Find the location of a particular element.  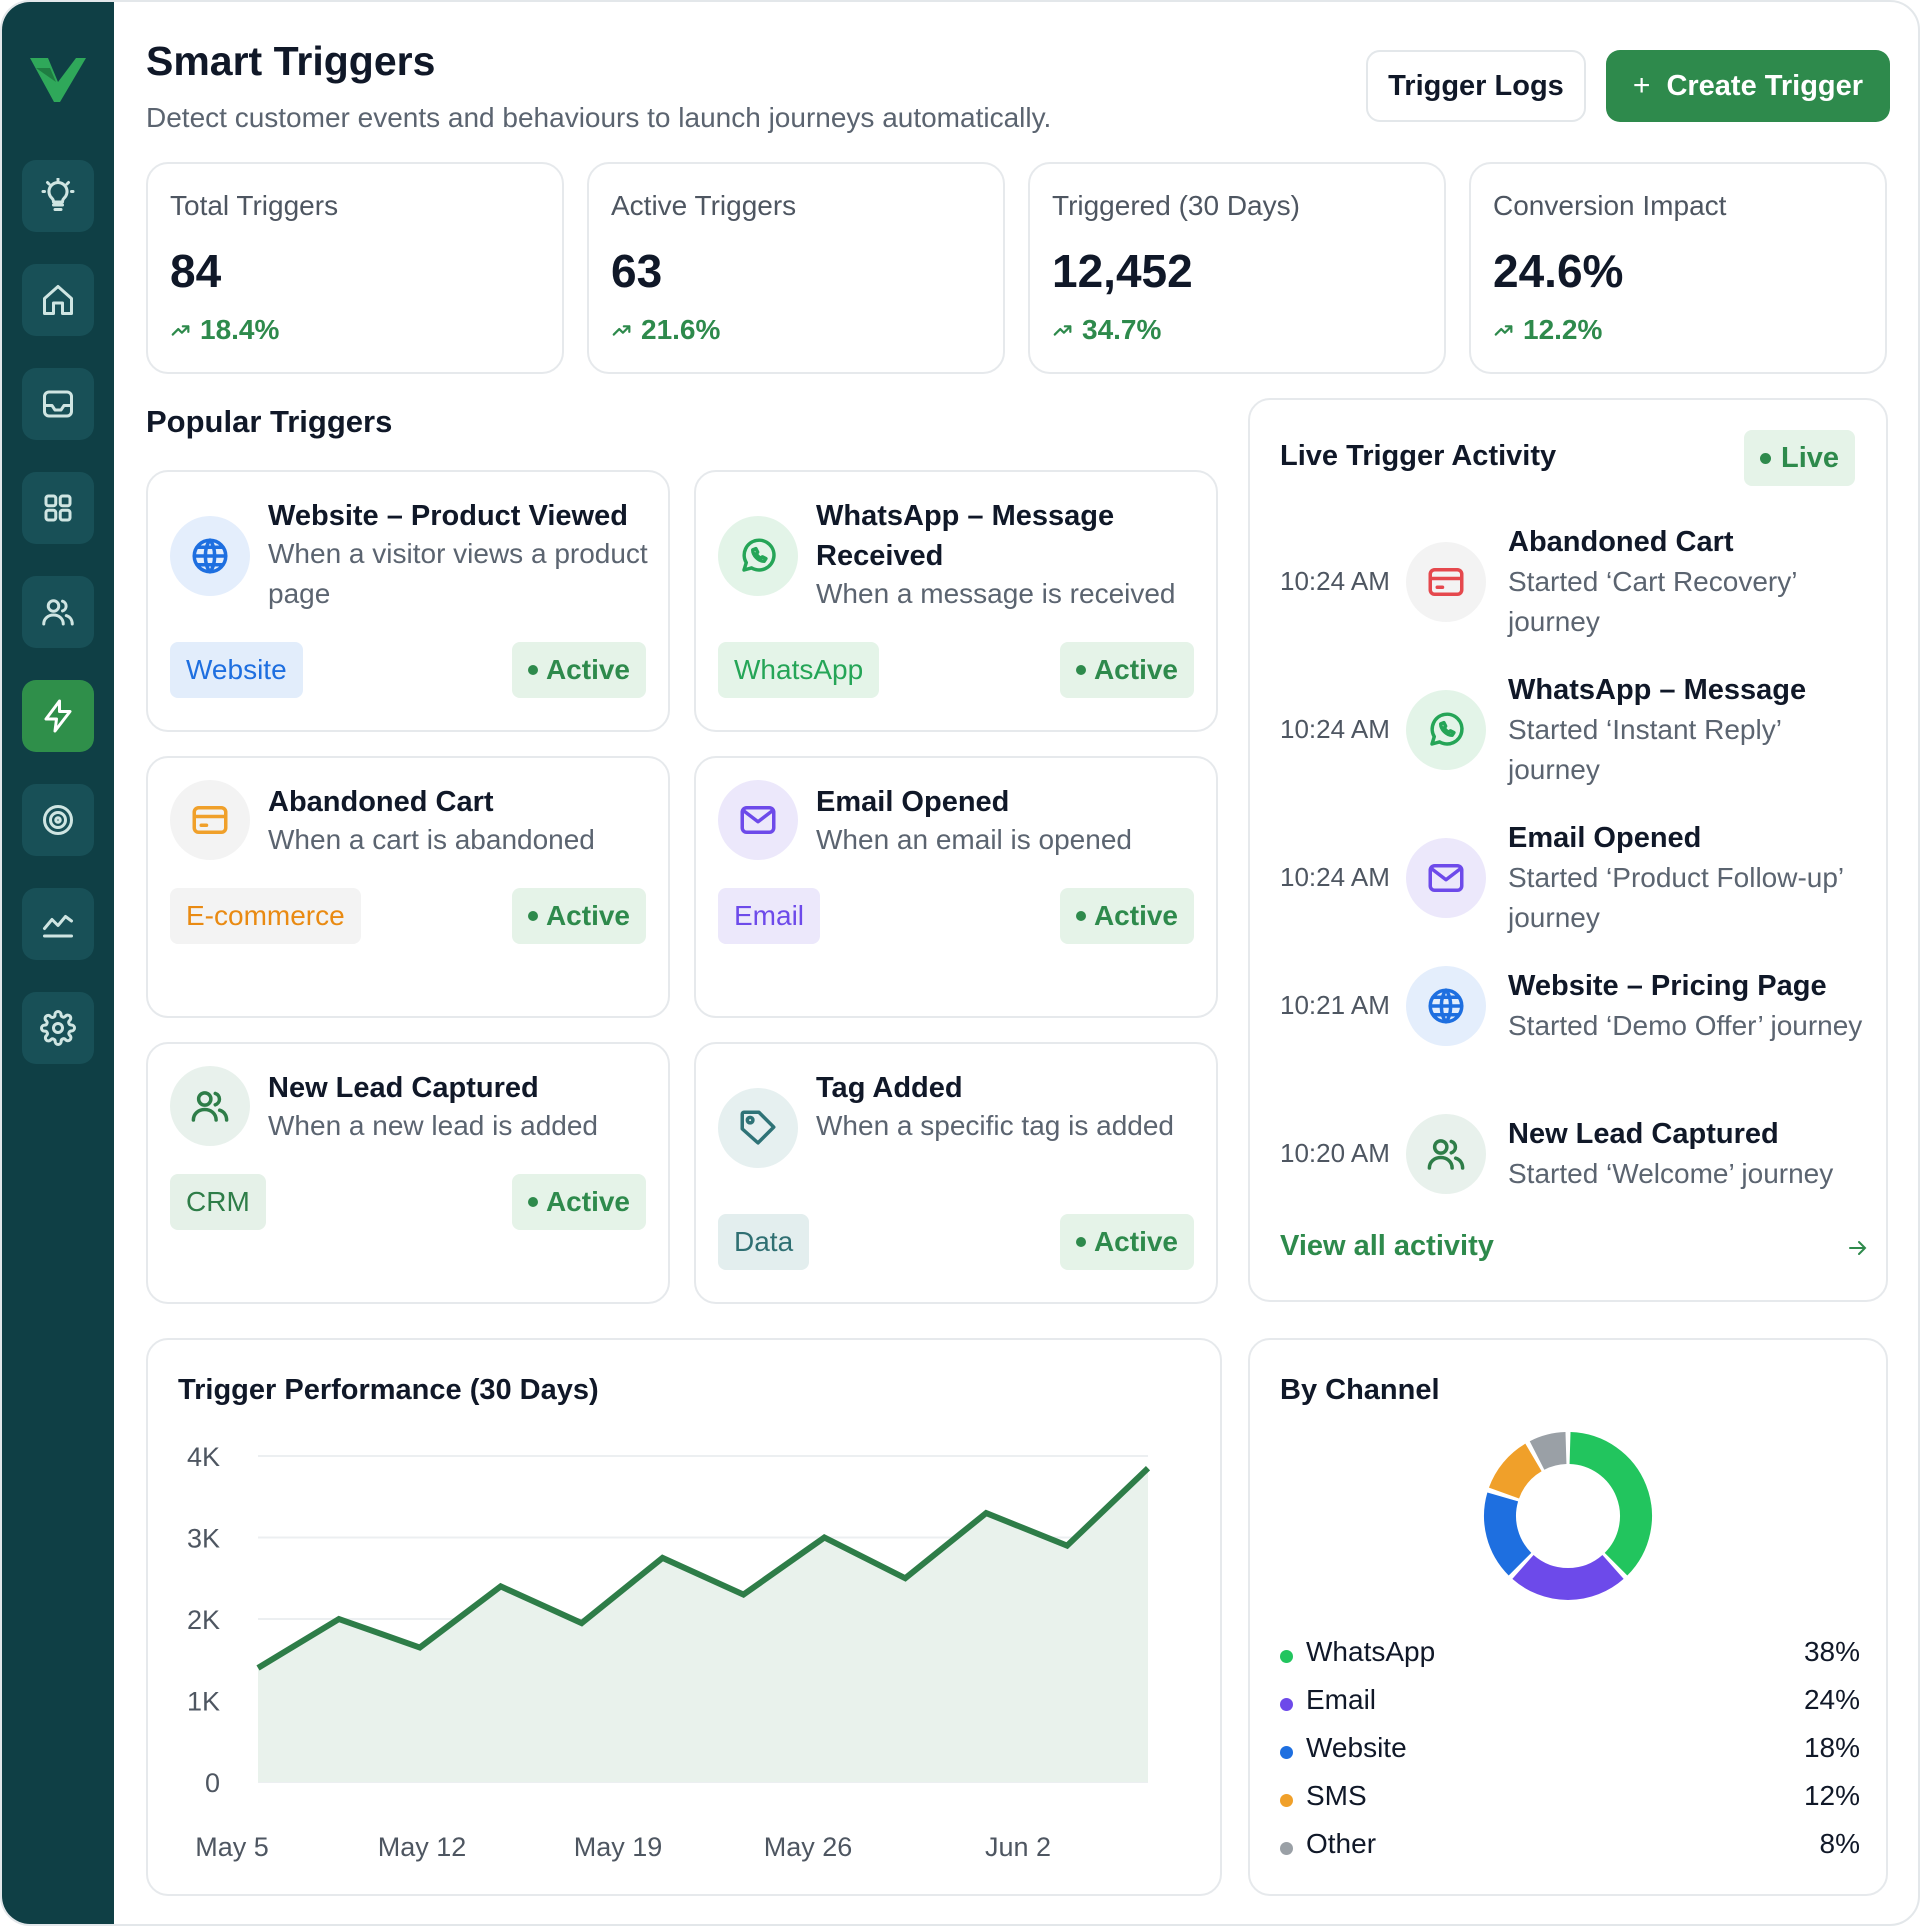

stat-change: 21.6% is located at coordinates (665, 330).